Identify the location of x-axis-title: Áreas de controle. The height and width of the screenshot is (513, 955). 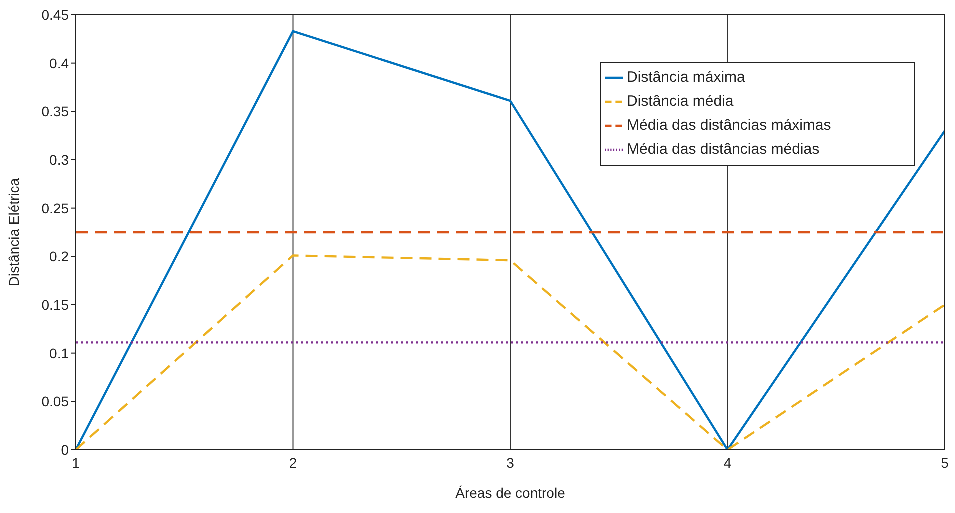
(511, 493).